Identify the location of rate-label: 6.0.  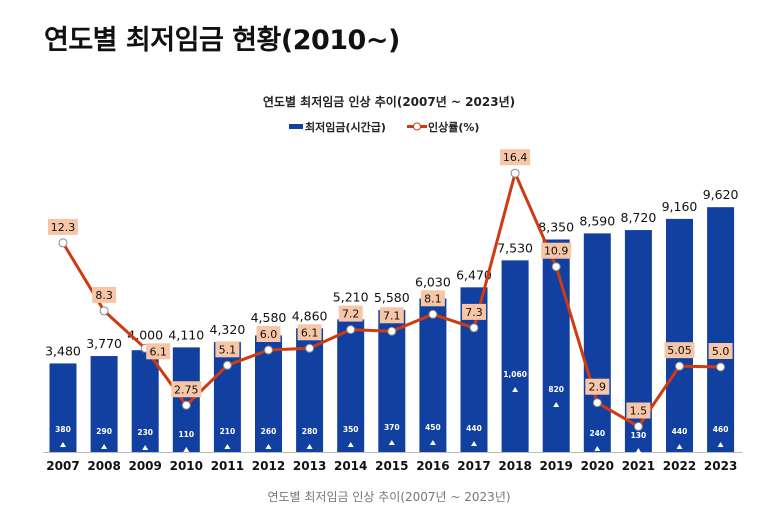
(269, 334).